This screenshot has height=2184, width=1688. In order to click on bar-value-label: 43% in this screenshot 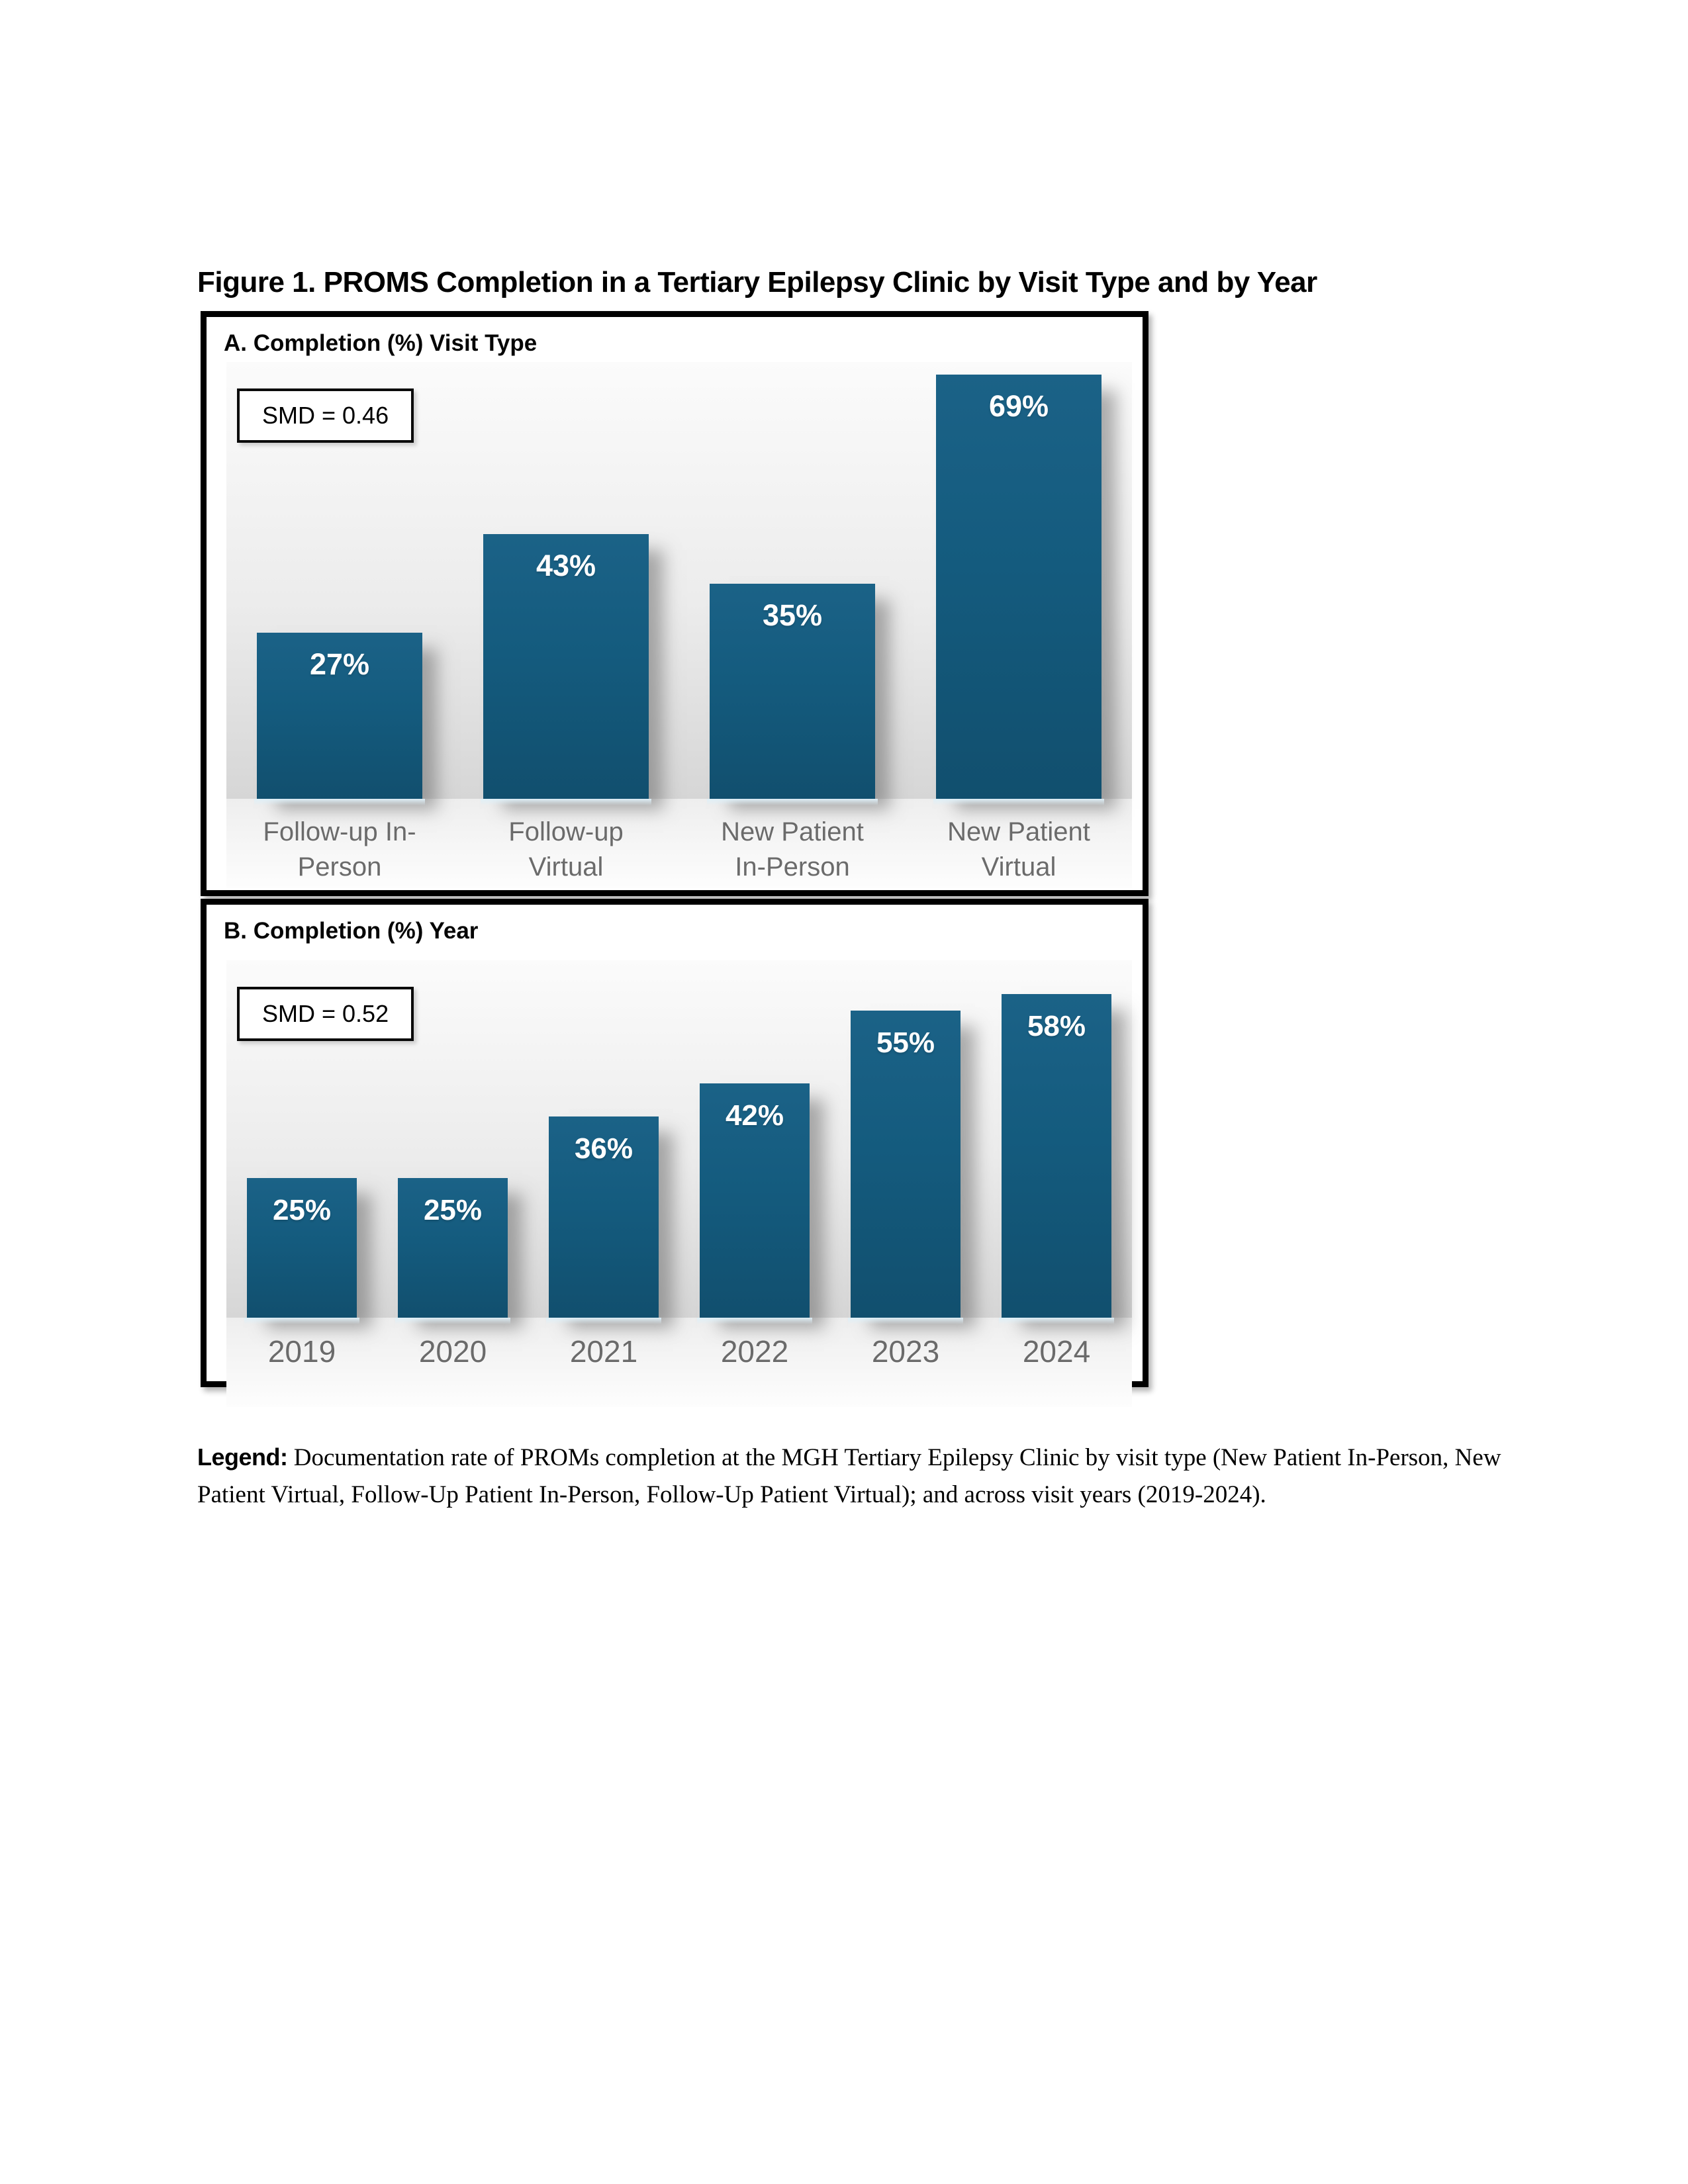, I will do `click(566, 566)`.